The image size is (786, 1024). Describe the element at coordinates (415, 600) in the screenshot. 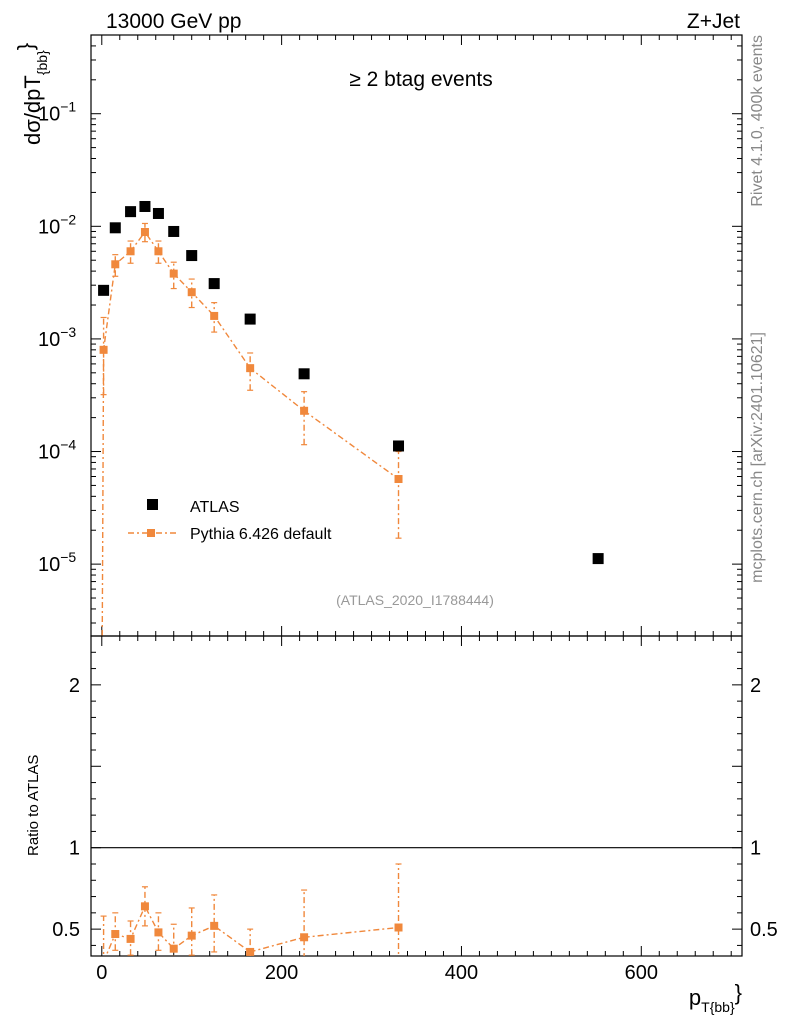

I see `analysis-label: (ATLAS_2020_I1788444)` at that location.